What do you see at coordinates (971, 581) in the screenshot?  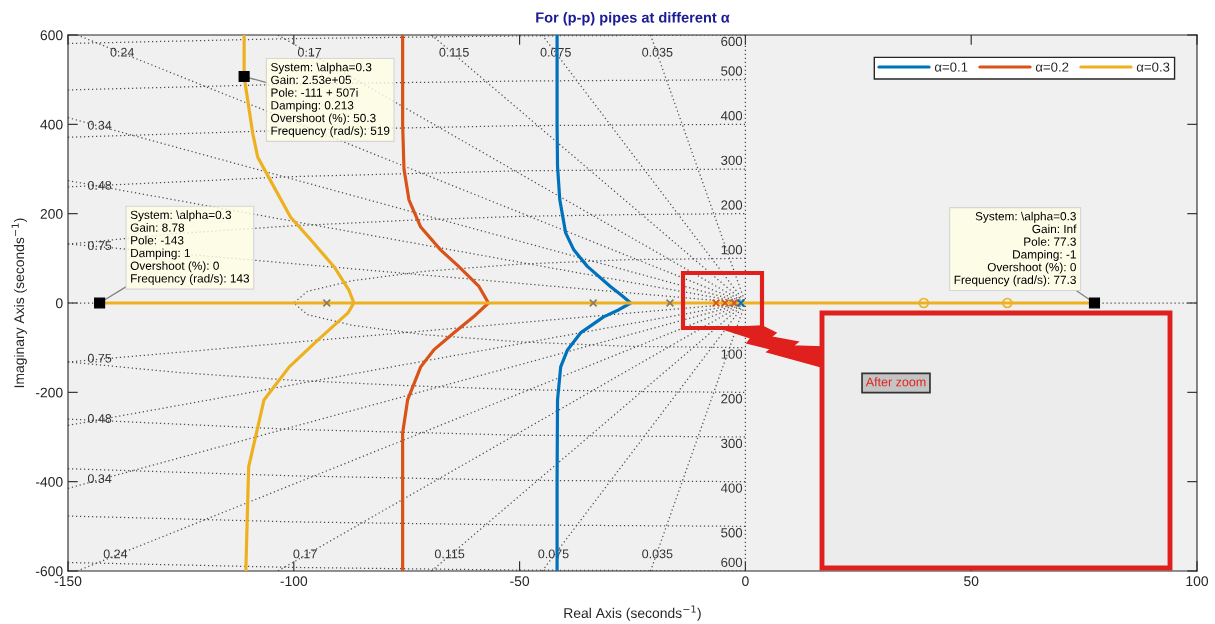 I see `x-tick-label: 50` at bounding box center [971, 581].